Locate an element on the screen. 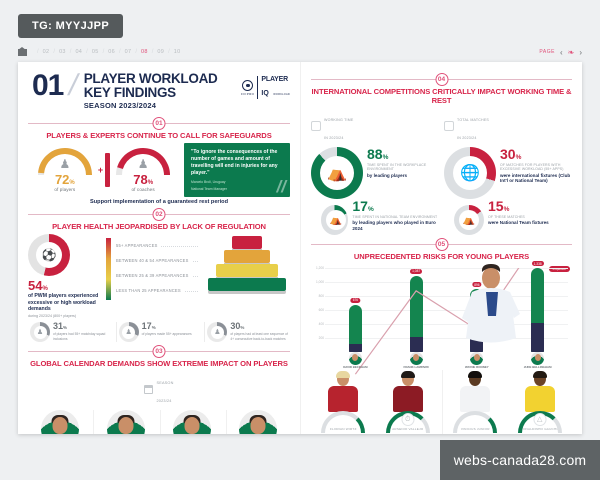  chart-category-label: JUDE BELLINGHAM is located at coordinates (537, 366).